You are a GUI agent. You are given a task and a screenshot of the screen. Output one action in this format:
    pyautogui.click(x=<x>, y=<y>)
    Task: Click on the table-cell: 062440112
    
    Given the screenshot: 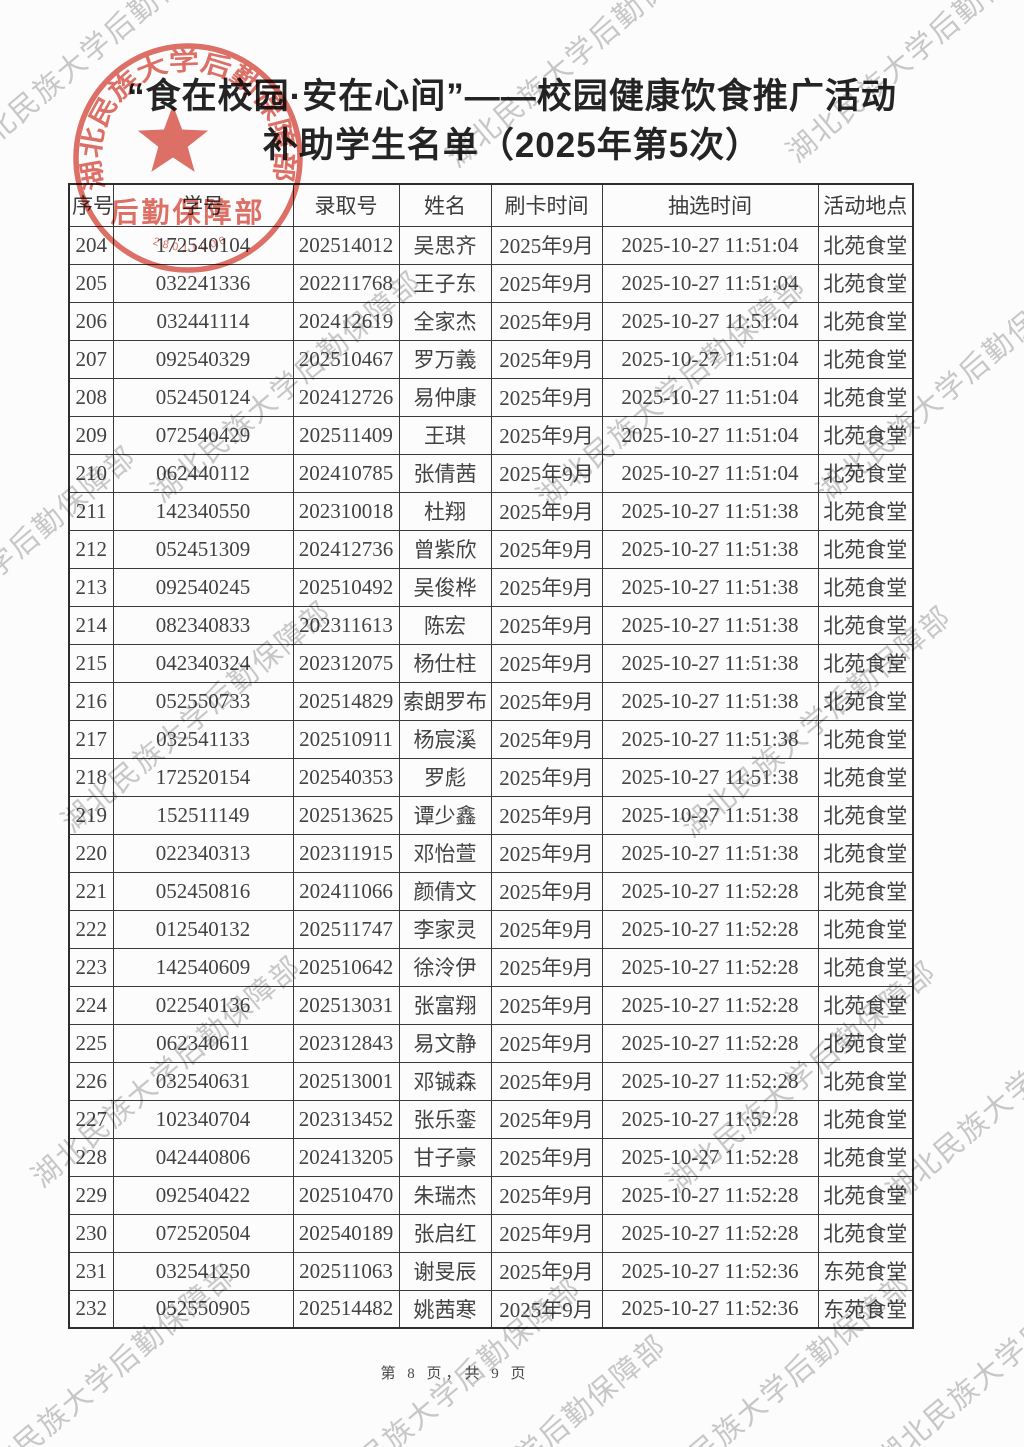 What is the action you would take?
    pyautogui.click(x=203, y=473)
    